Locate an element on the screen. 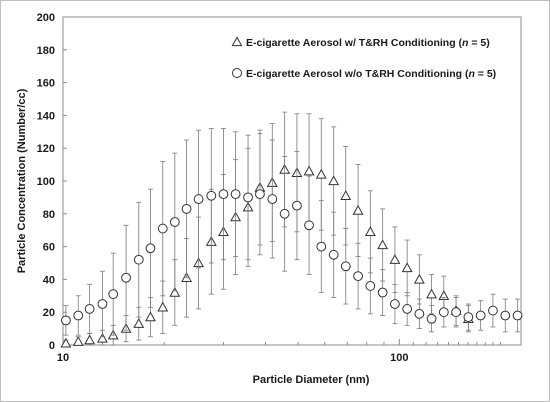 The height and width of the screenshot is (402, 550). legend-marker-circle is located at coordinates (237, 73).